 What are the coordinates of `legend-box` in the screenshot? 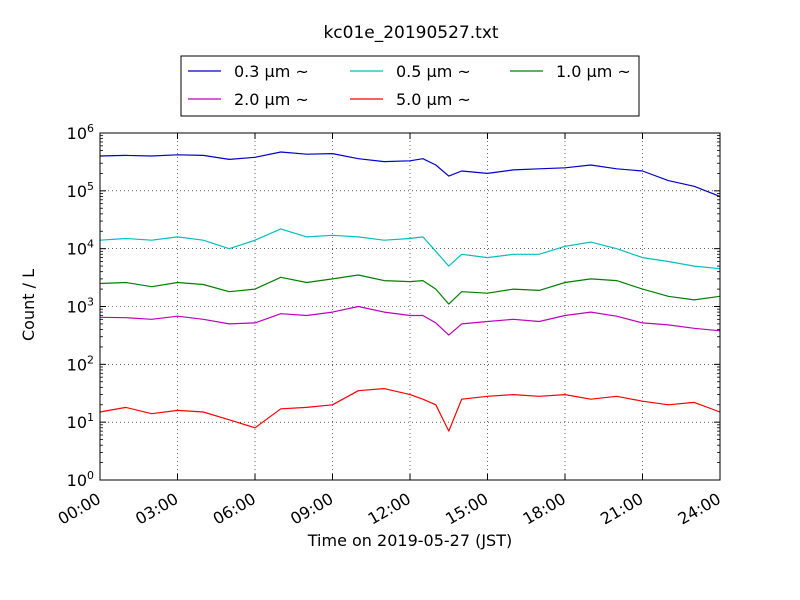 It's located at (410, 86).